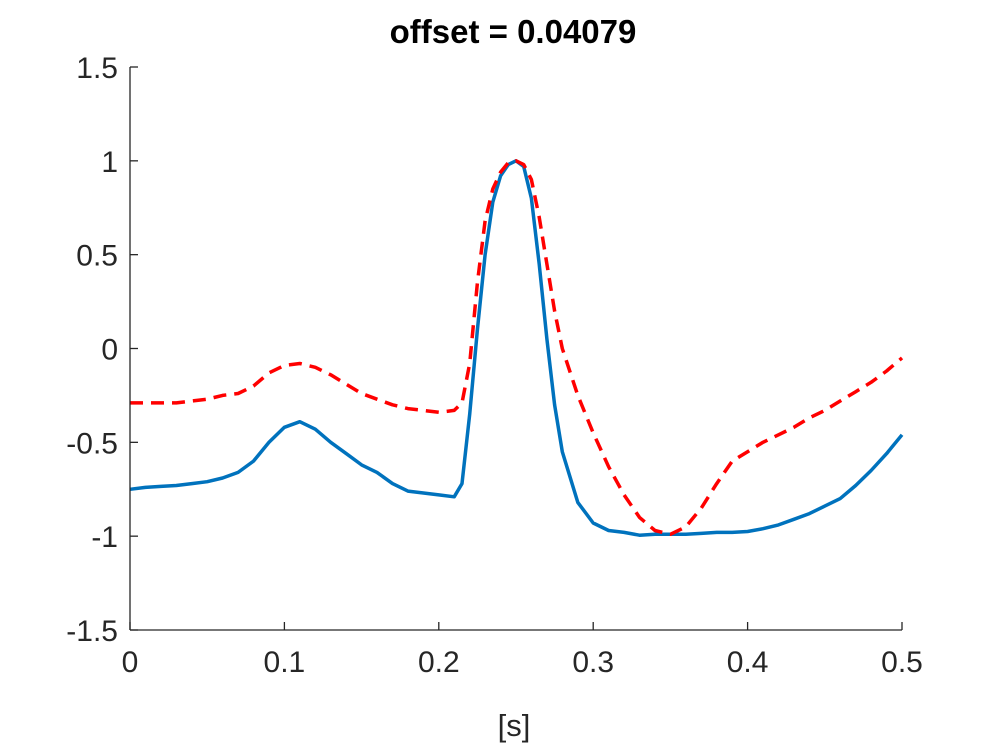 This screenshot has width=997, height=747. Describe the element at coordinates (92, 631) in the screenshot. I see `y-tick-label: -1.5` at that location.